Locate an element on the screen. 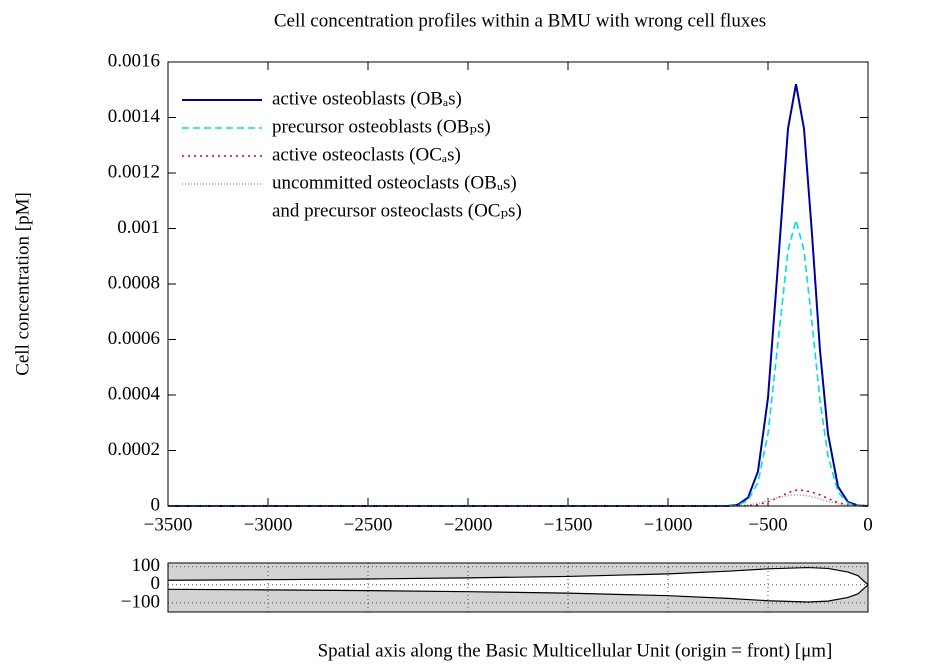 The image size is (942, 668). y-tick-label: 0.0004 is located at coordinates (134, 393).